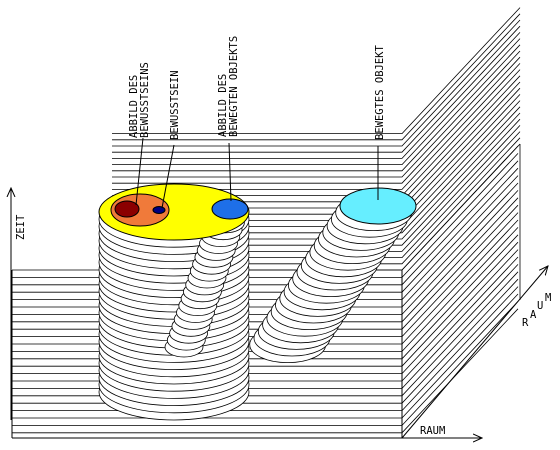 This screenshot has width=560, height=450. Describe the element at coordinates (380, 92) in the screenshot. I see `label-bewegtes-objekt: BEWEGTES OBJEKT` at that location.